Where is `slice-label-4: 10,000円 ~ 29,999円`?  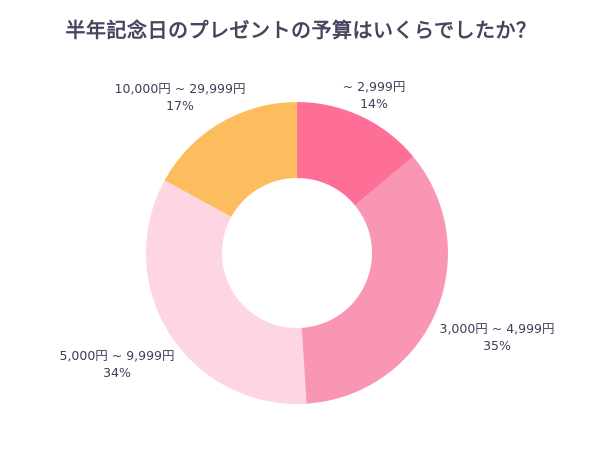
slice-label-4: 10,000円 ~ 29,999円 is located at coordinates (180, 88).